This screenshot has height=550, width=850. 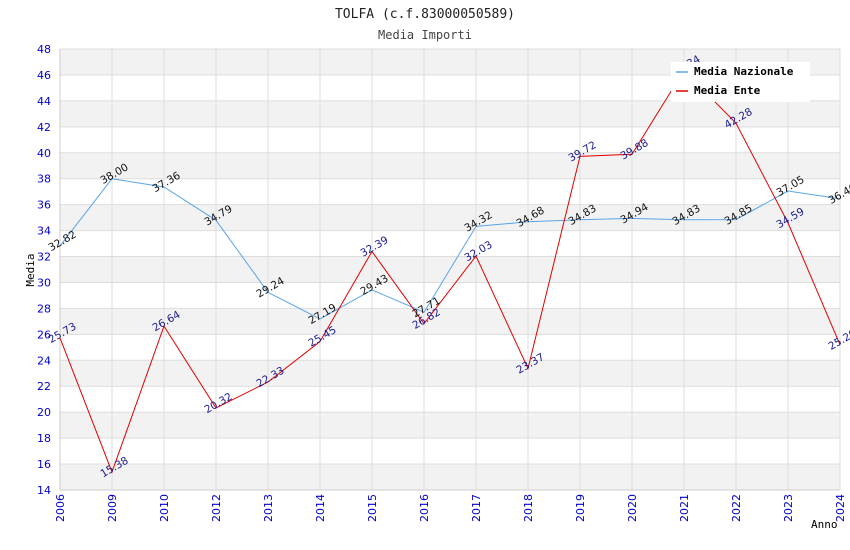 I want to click on y-tick-label: 34, so click(x=44, y=231).